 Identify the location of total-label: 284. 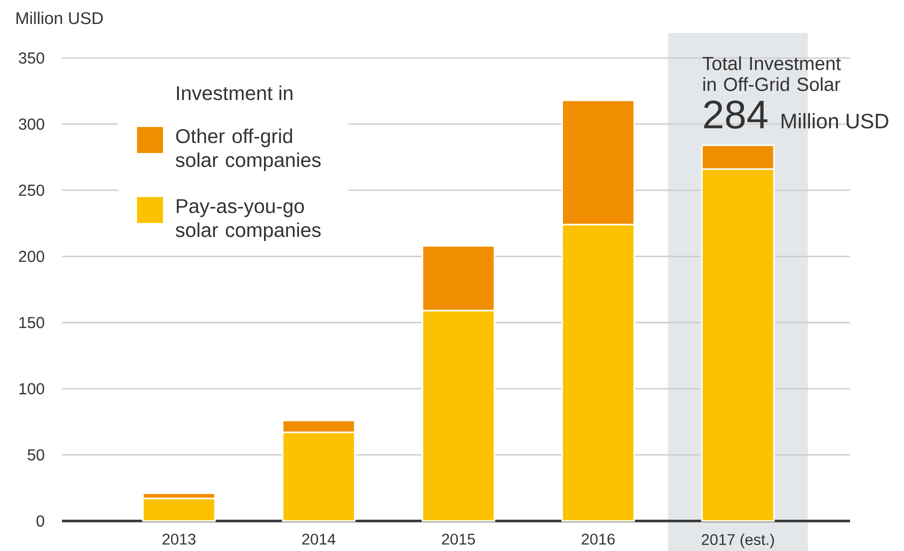
(736, 114).